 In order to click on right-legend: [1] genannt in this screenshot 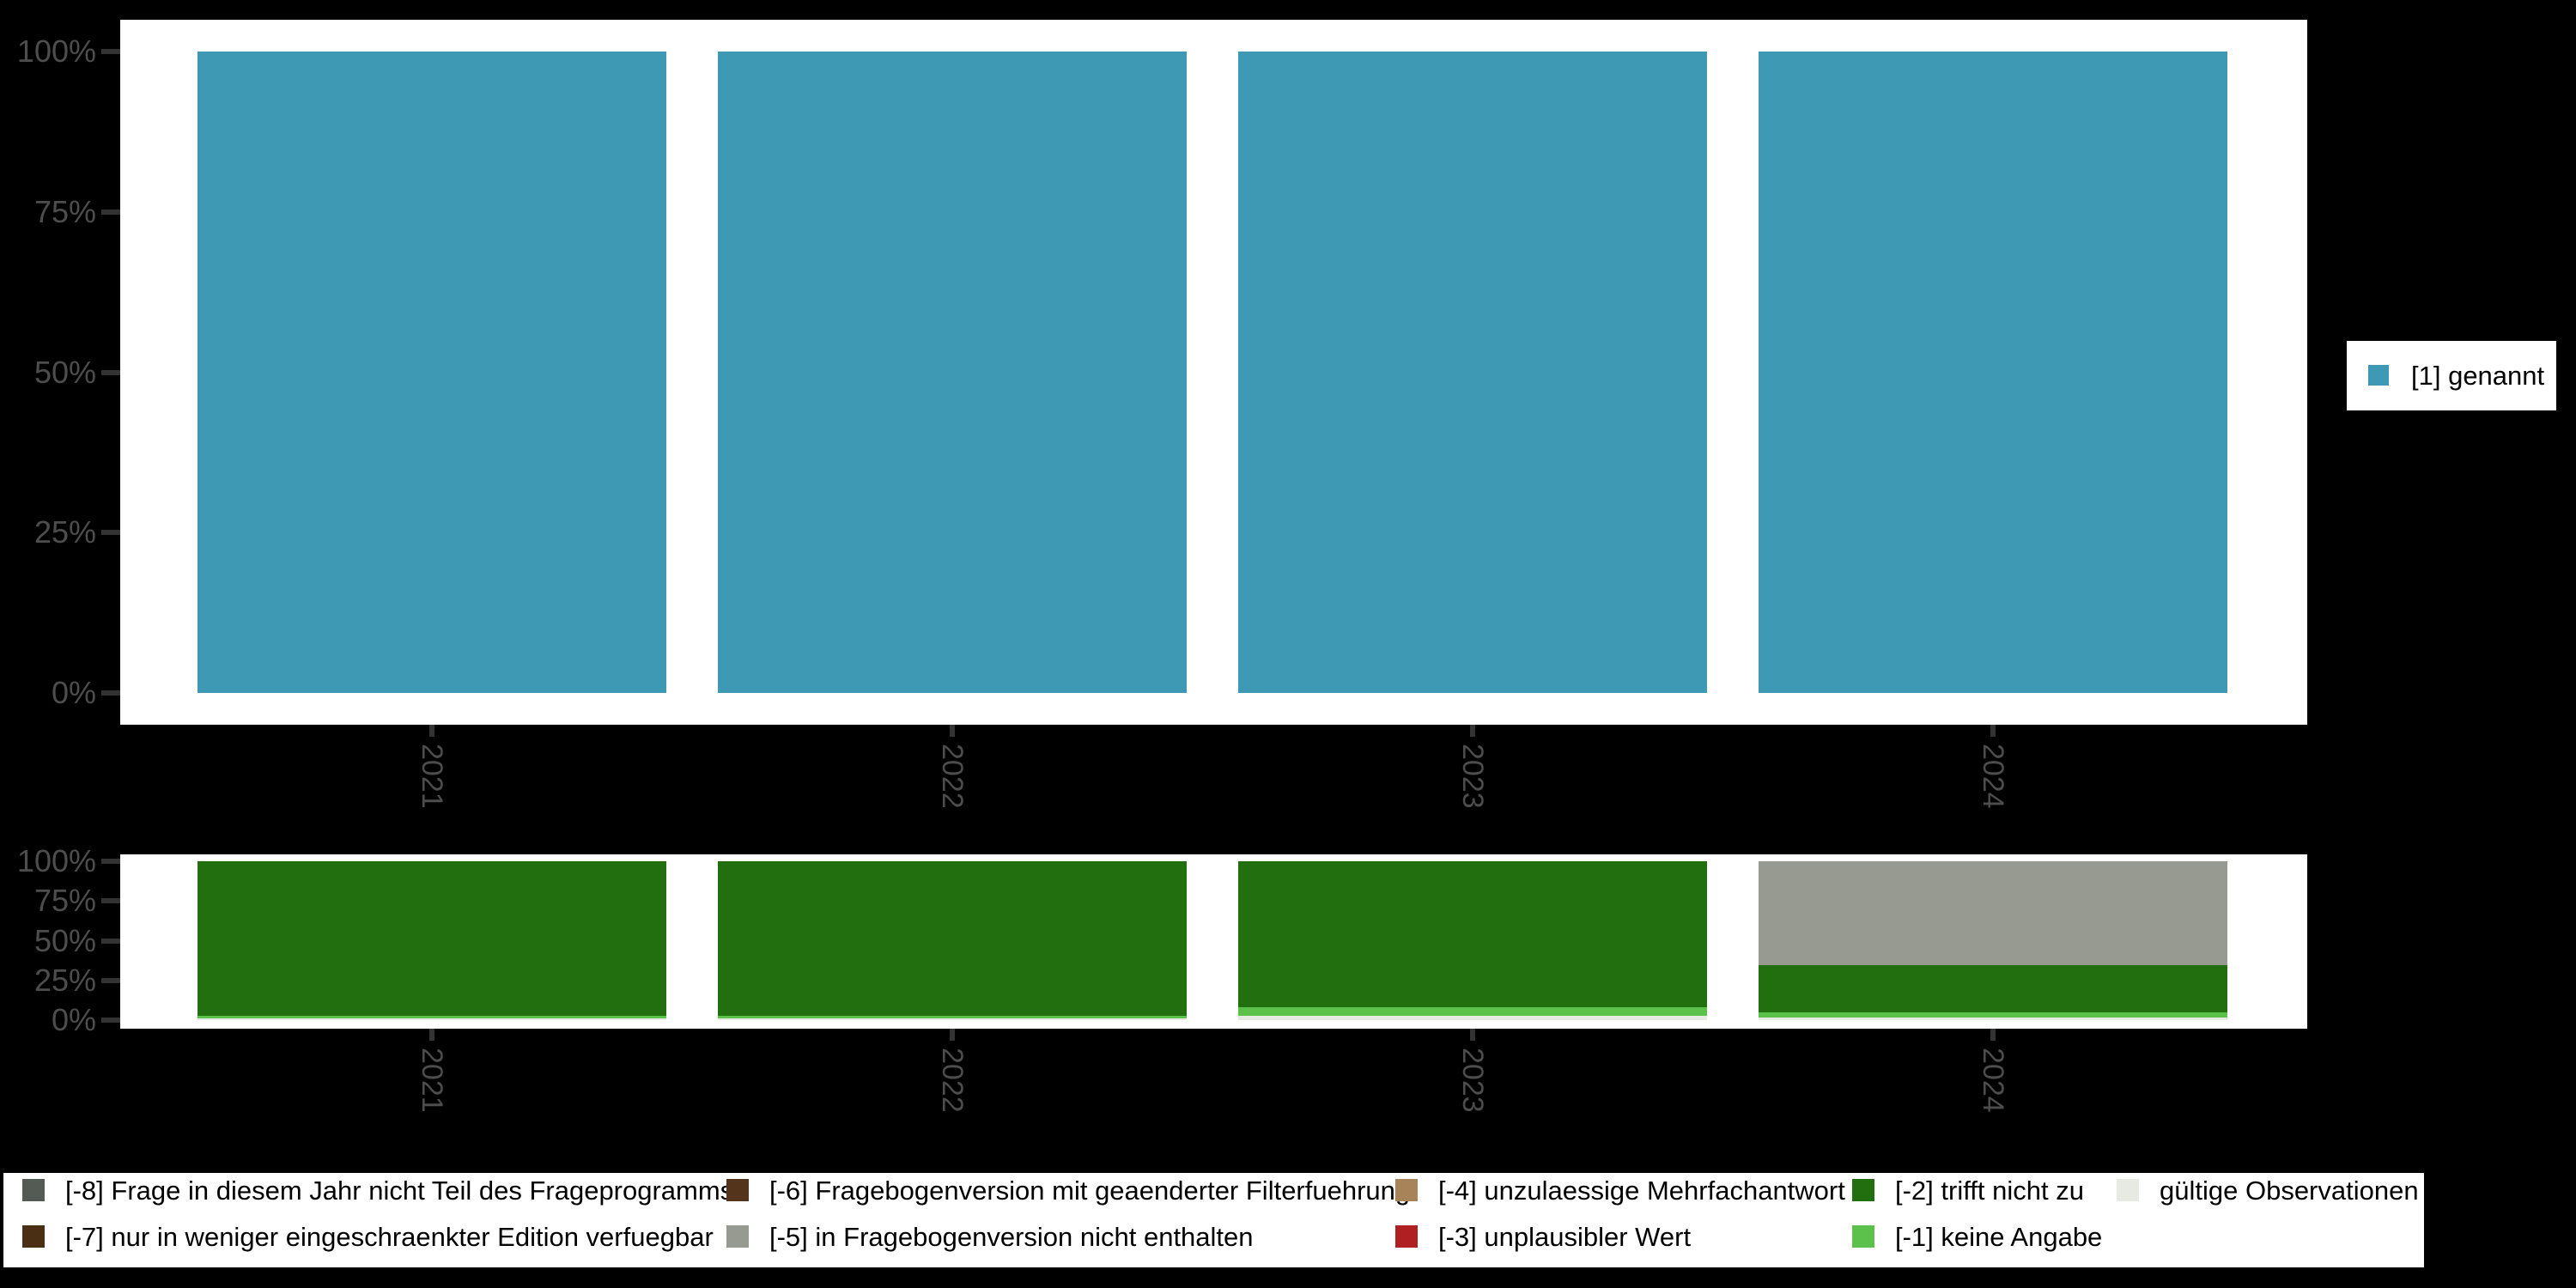, I will do `click(2451, 376)`.